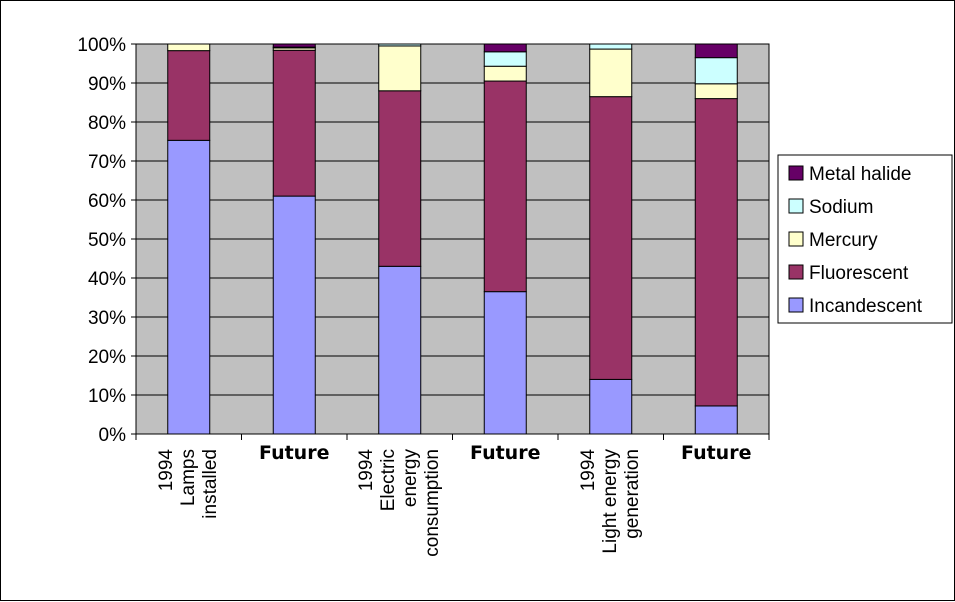  What do you see at coordinates (107, 318) in the screenshot?
I see `y-tick-label: 30%` at bounding box center [107, 318].